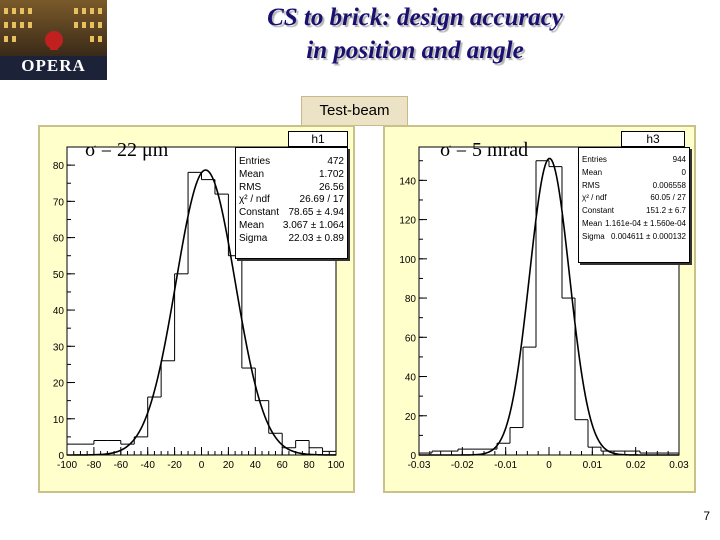  I want to click on stat-row: Constant 151.2 ± 6.7, so click(634, 211).